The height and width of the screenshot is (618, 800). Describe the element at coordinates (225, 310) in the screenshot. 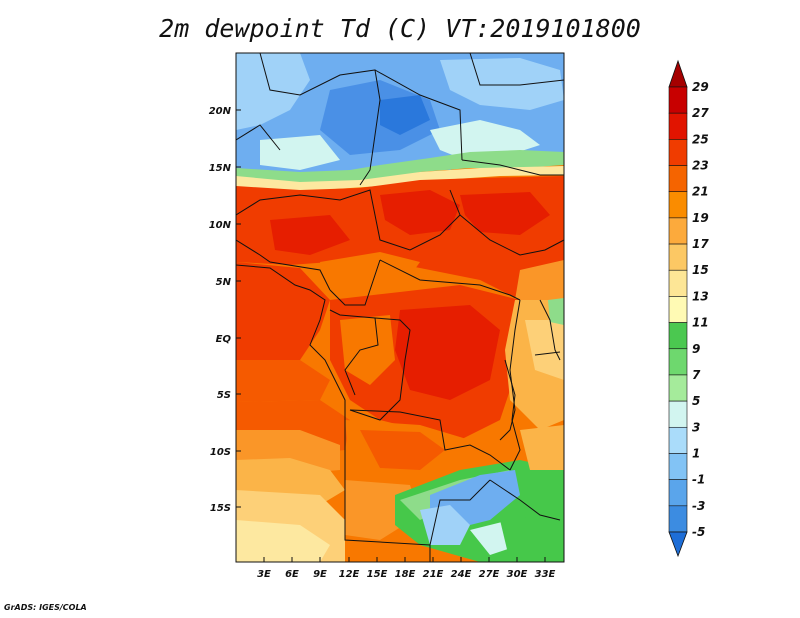

I see `latitude-axis: 20N 15N 10N 5N EQ 5S 10S 15S` at that location.